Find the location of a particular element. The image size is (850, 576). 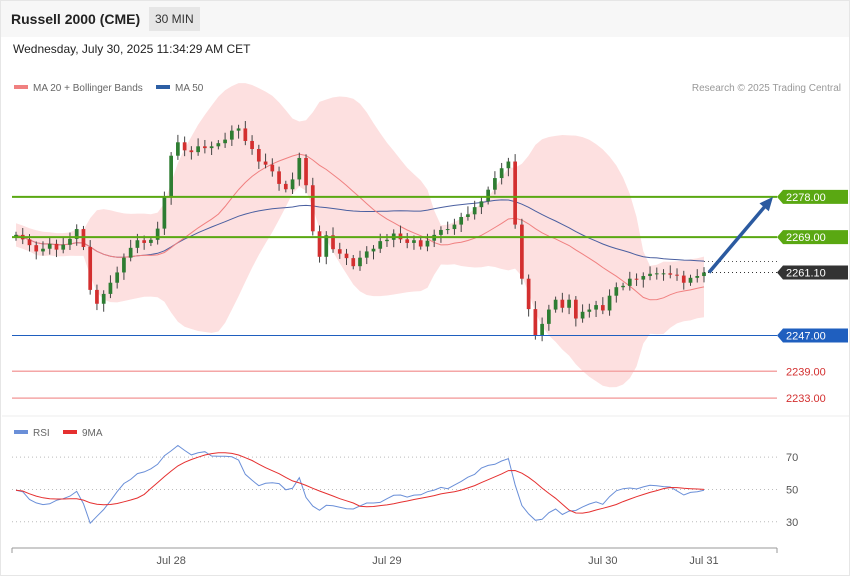

level-target: 2239.00 is located at coordinates (419, 372).